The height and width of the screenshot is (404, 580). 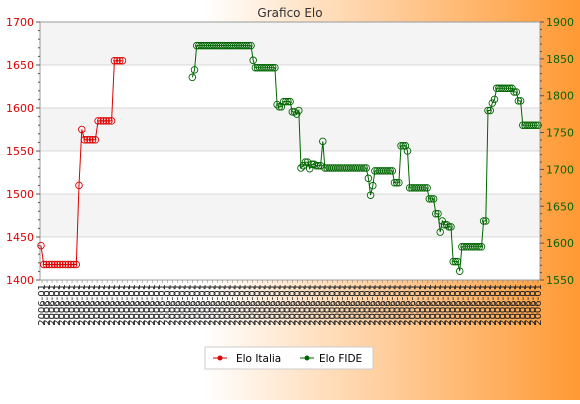 I want to click on series-line-italia, so click(x=81, y=162).